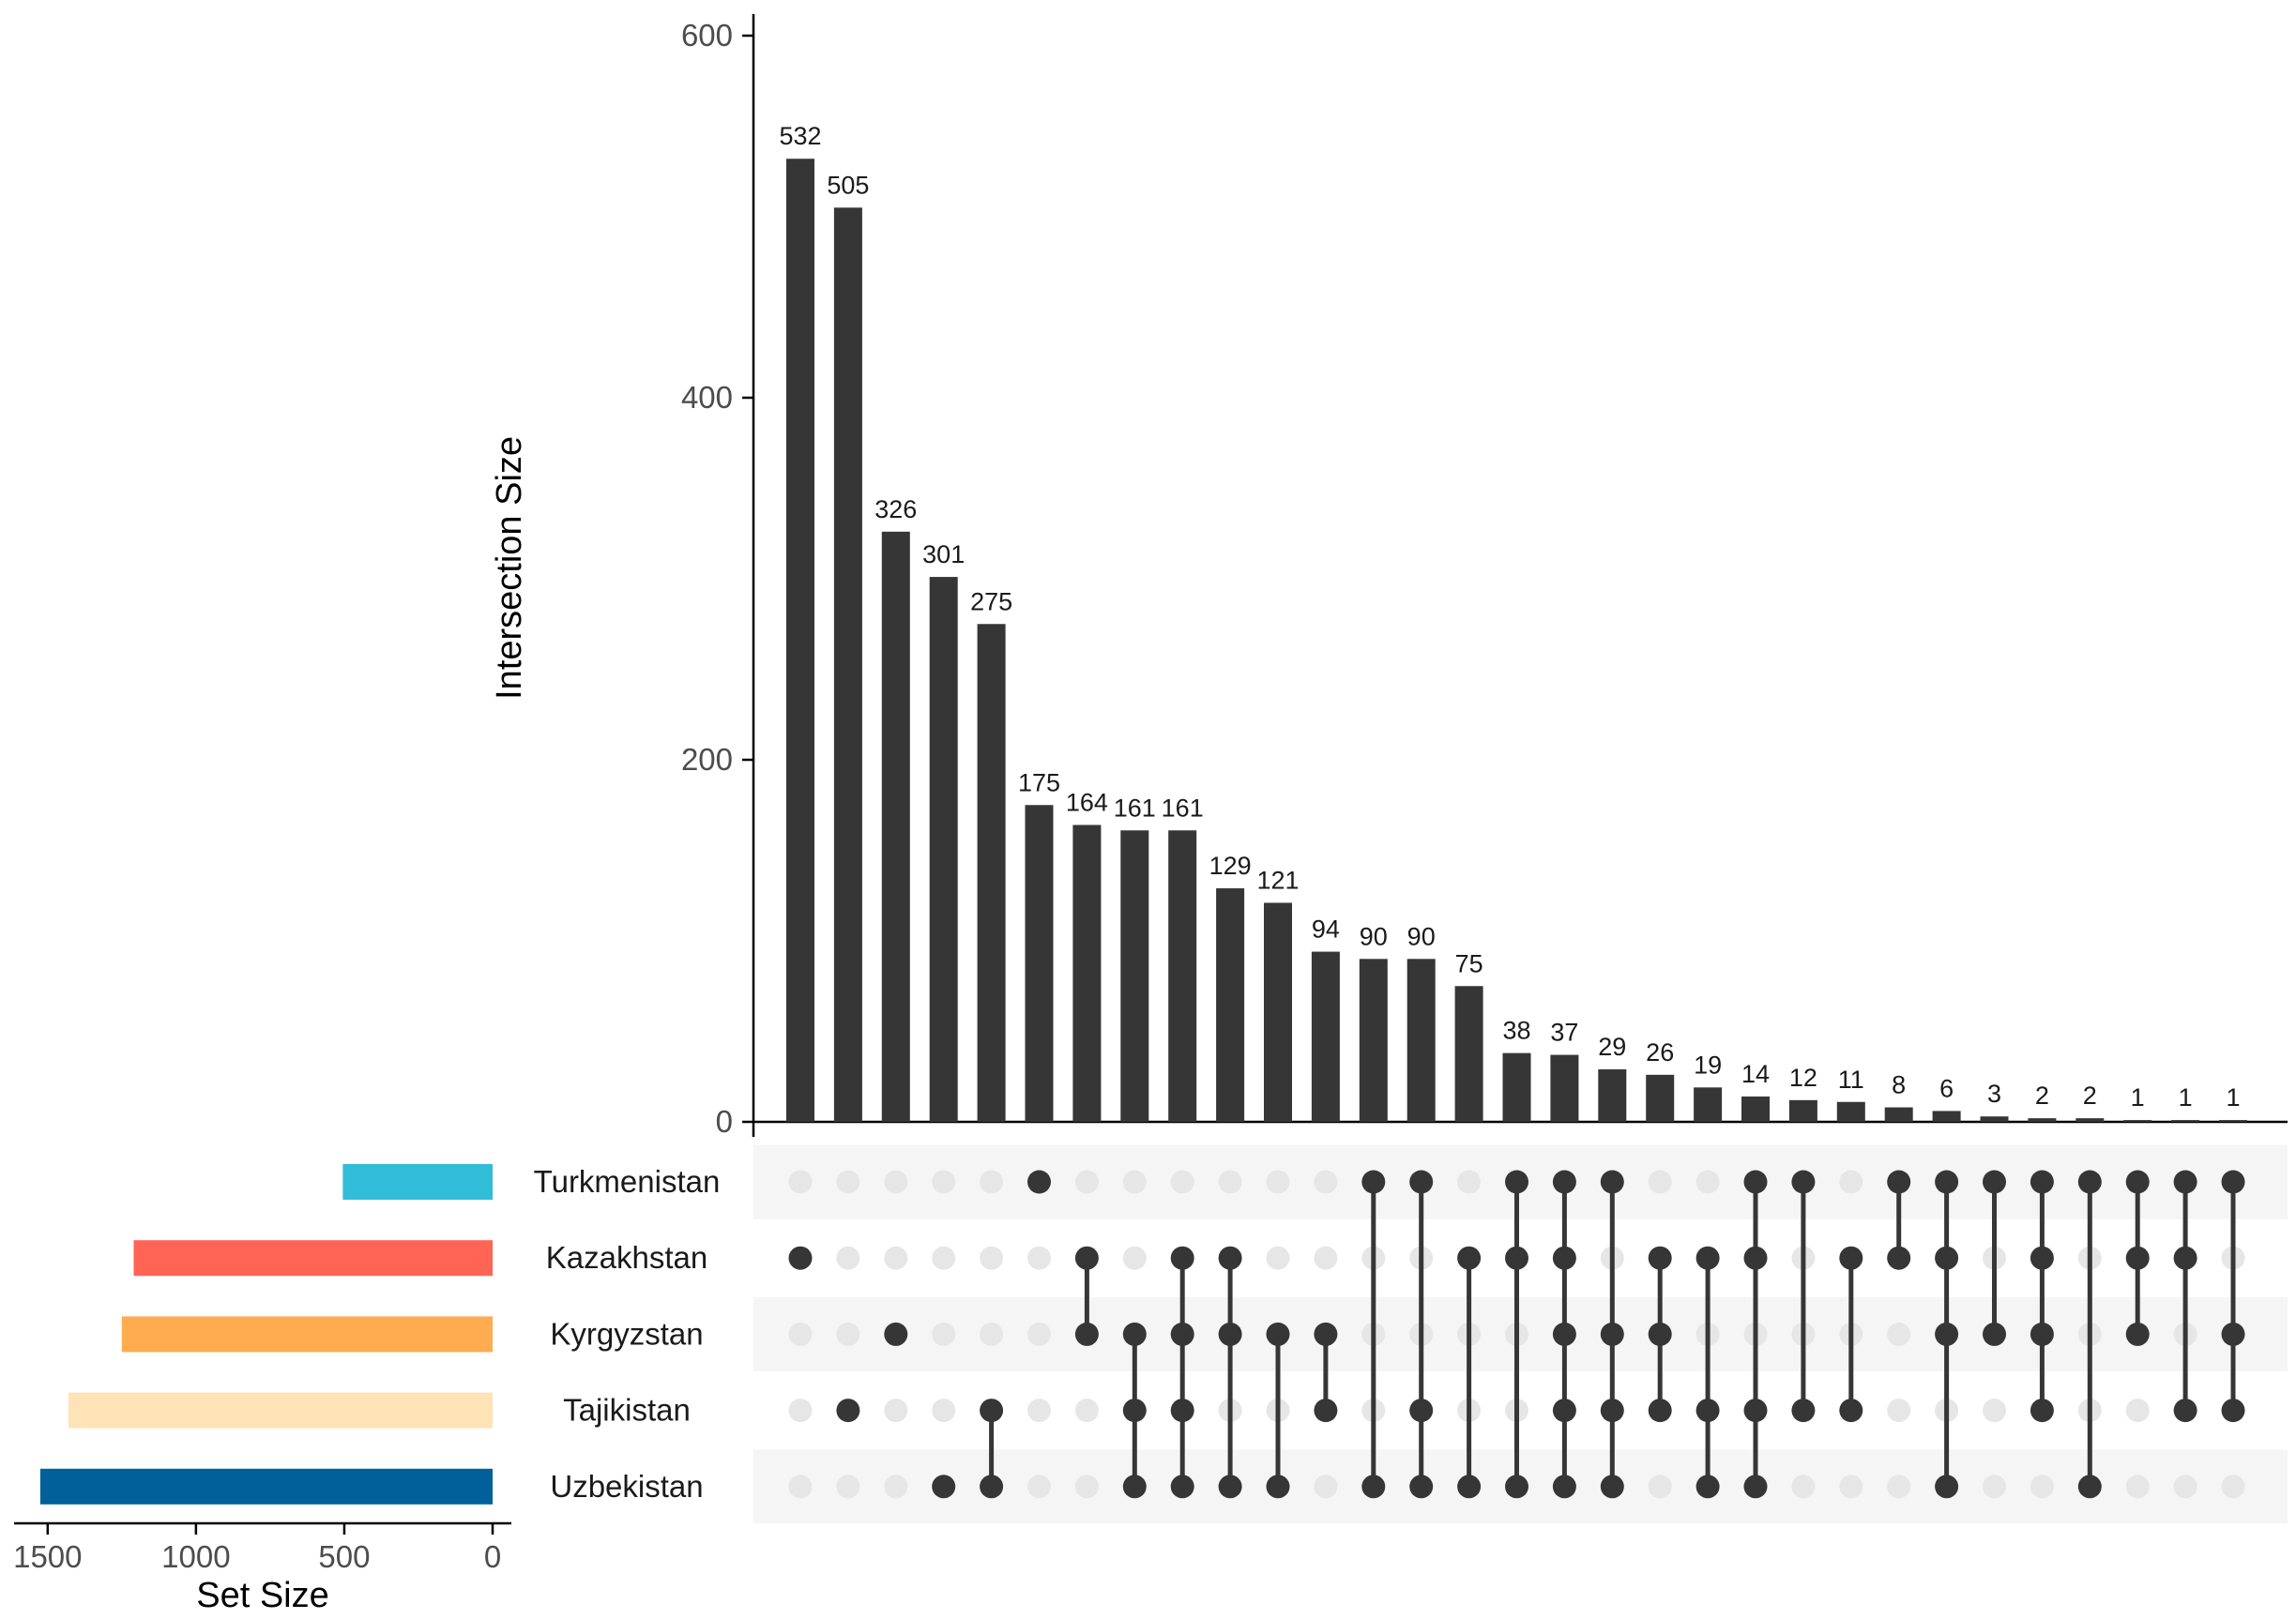 This screenshot has width=2296, height=1619. Describe the element at coordinates (627, 1410) in the screenshot. I see `set-label: Tajikistan` at that location.